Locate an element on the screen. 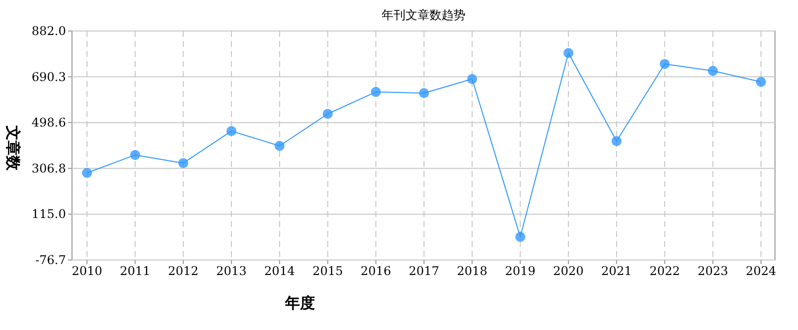 This screenshot has height=330, width=798. x-tick-label: 2012 is located at coordinates (183, 271).